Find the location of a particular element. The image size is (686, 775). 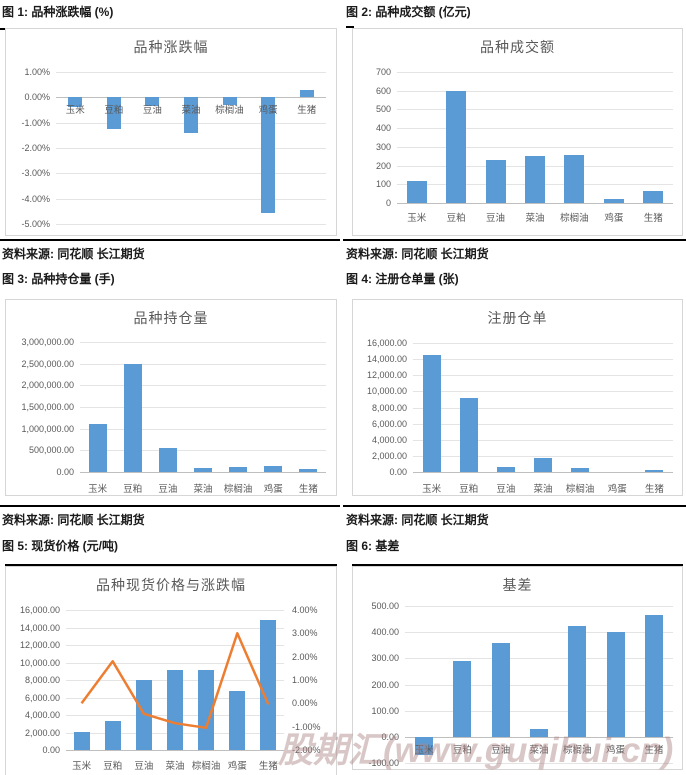

y-axis-tick-label: 2,000.00 is located at coordinates (42, 732).